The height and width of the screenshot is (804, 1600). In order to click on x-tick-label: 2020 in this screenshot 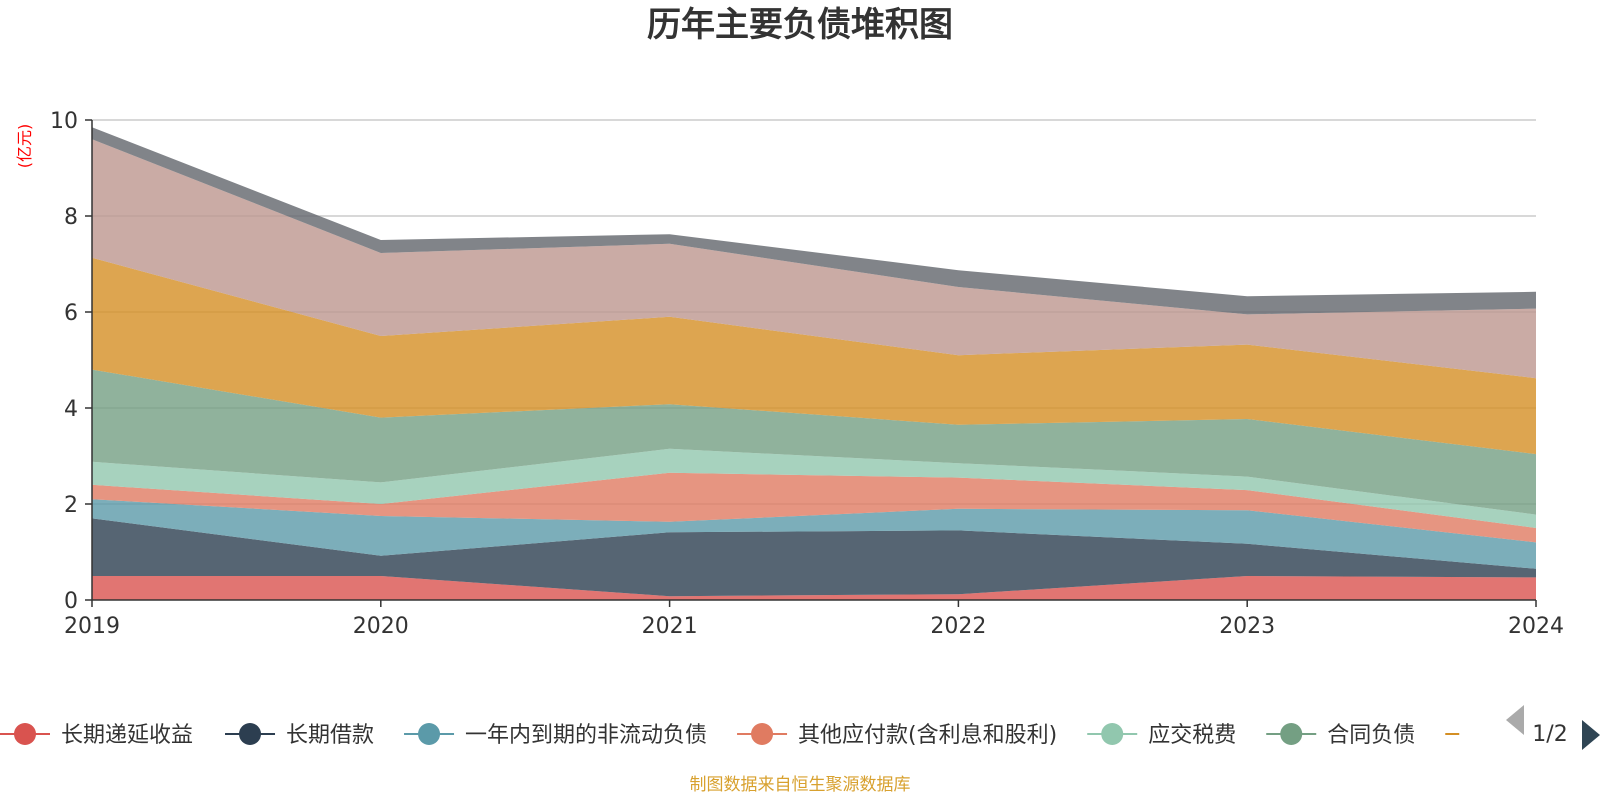, I will do `click(381, 626)`.